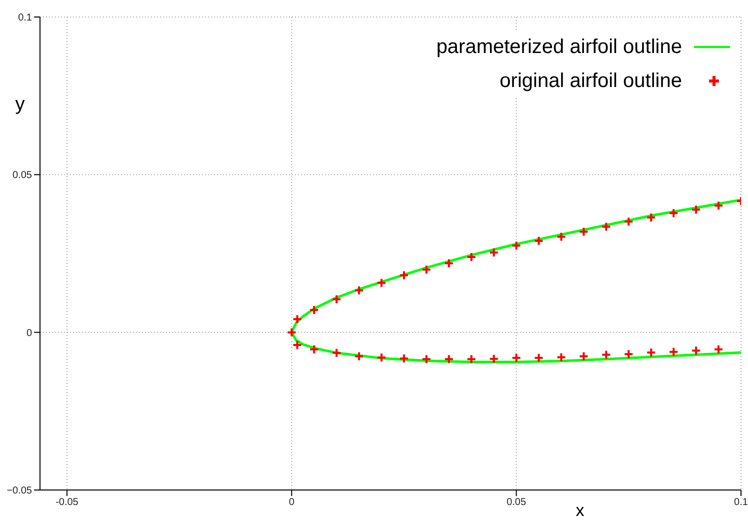  I want to click on y-tick-label: 0, so click(29, 333).